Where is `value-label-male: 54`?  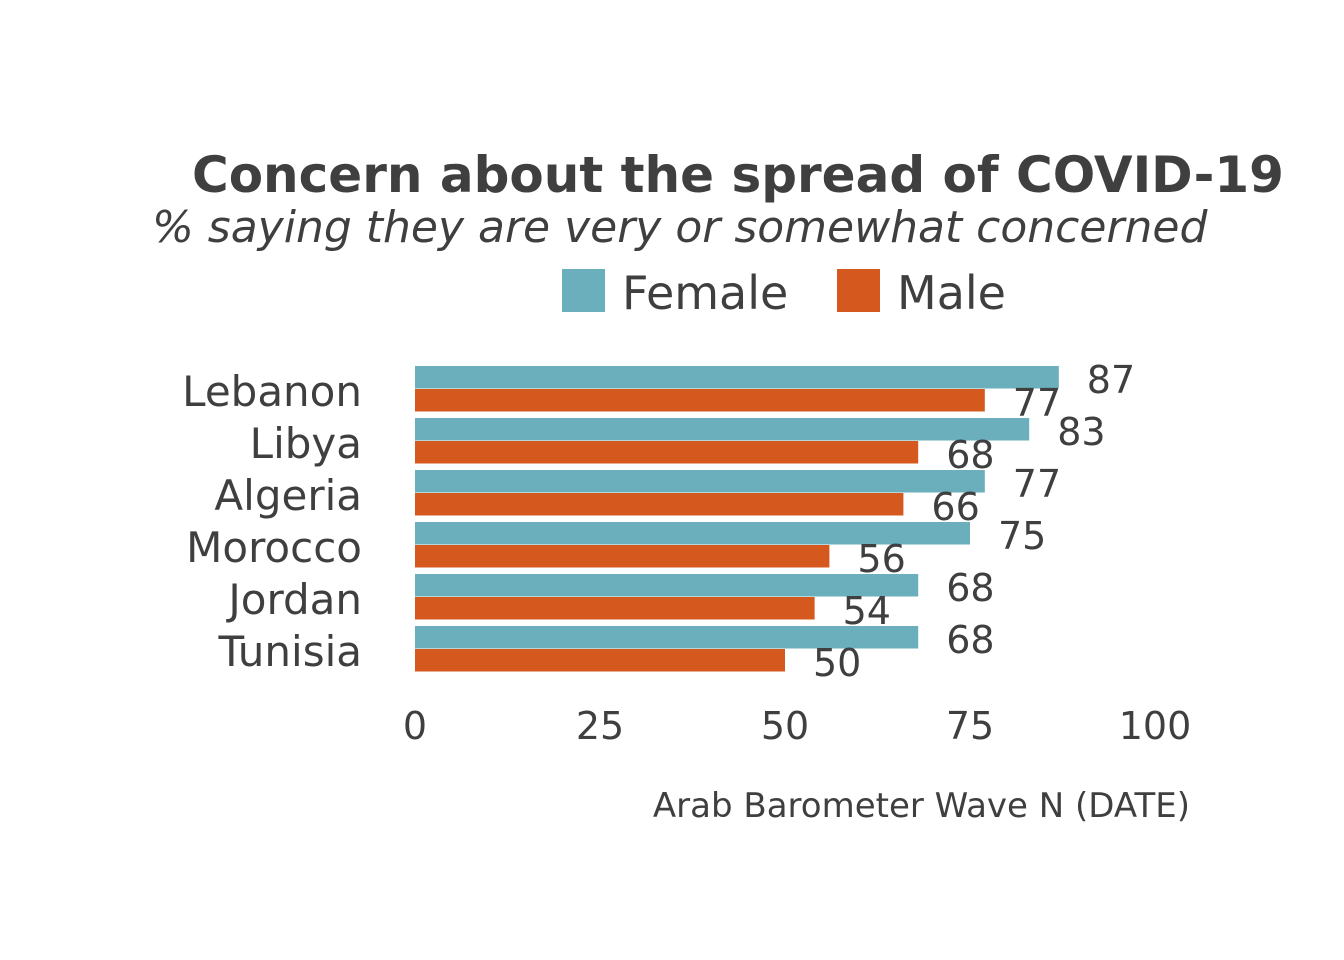
value-label-male: 54 is located at coordinates (867, 611).